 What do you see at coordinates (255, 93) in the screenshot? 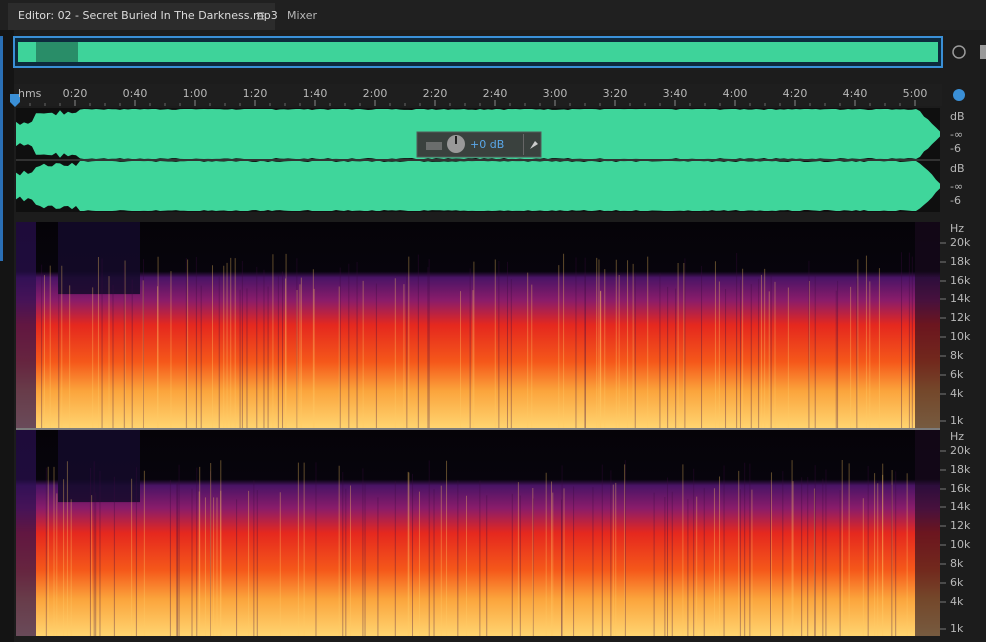
I see `time-label: 1:20` at bounding box center [255, 93].